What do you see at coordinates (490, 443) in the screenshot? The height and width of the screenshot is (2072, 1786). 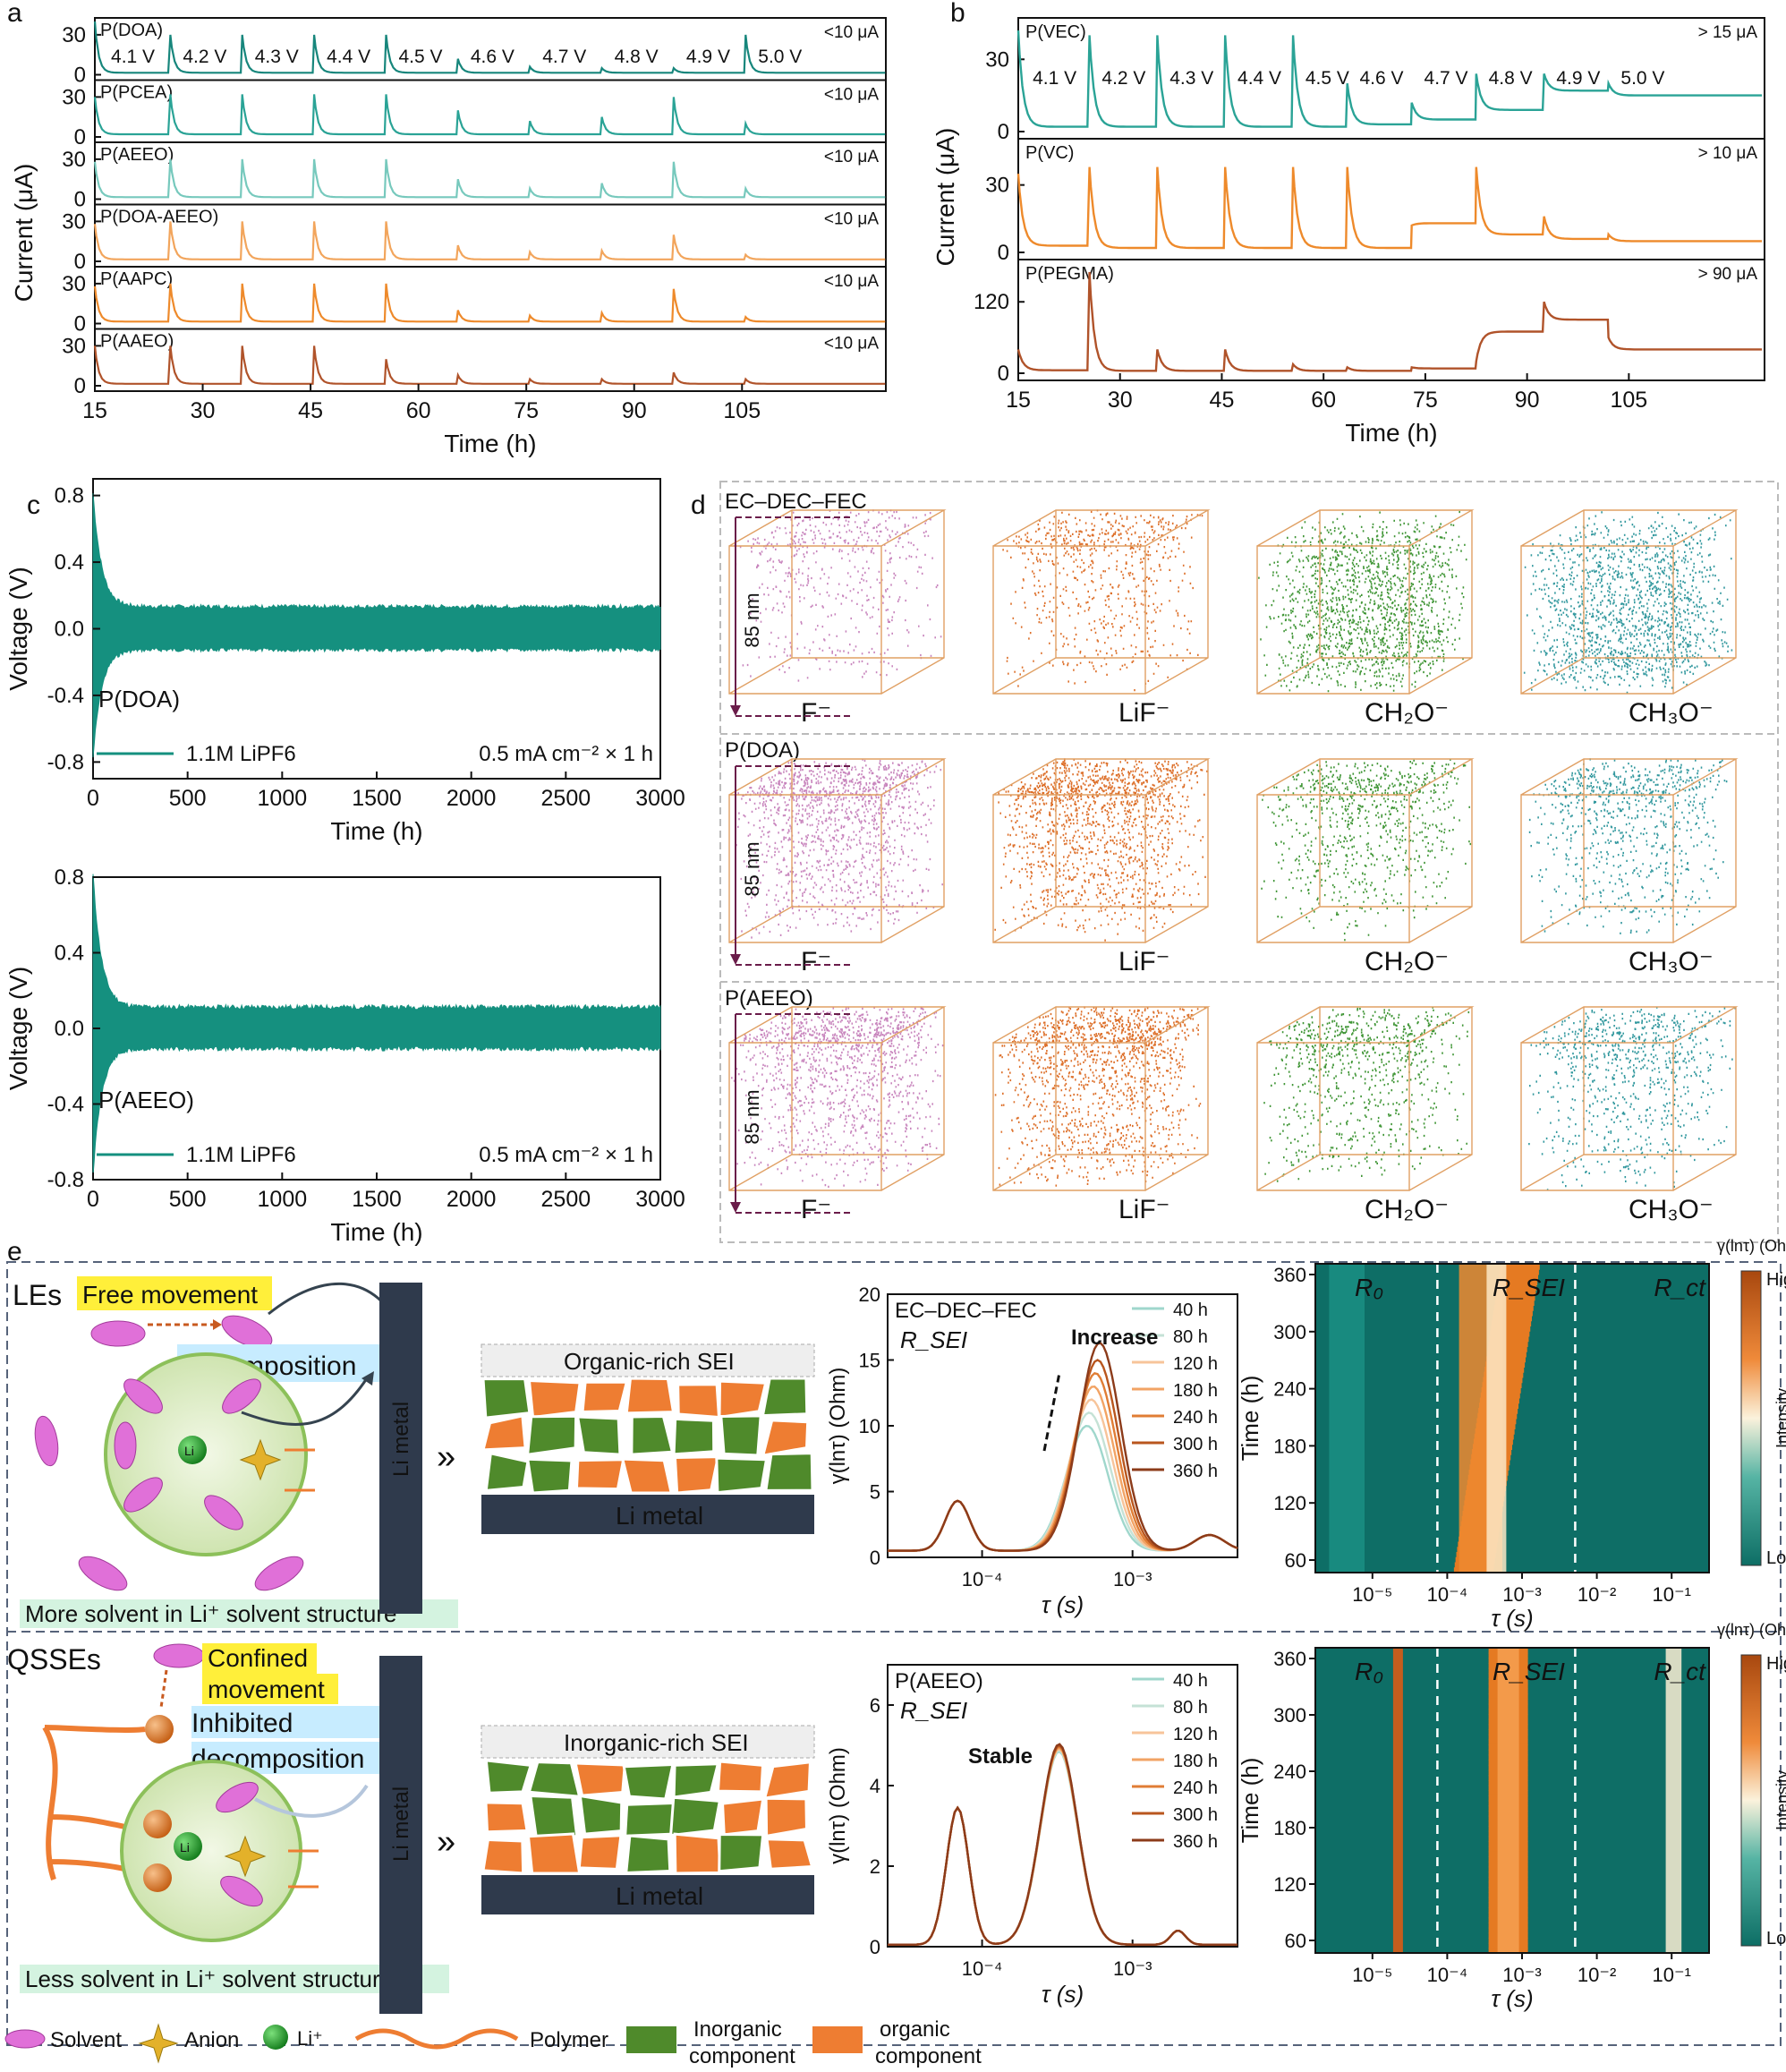 I see `panel-a-xlabel: Time (h)` at bounding box center [490, 443].